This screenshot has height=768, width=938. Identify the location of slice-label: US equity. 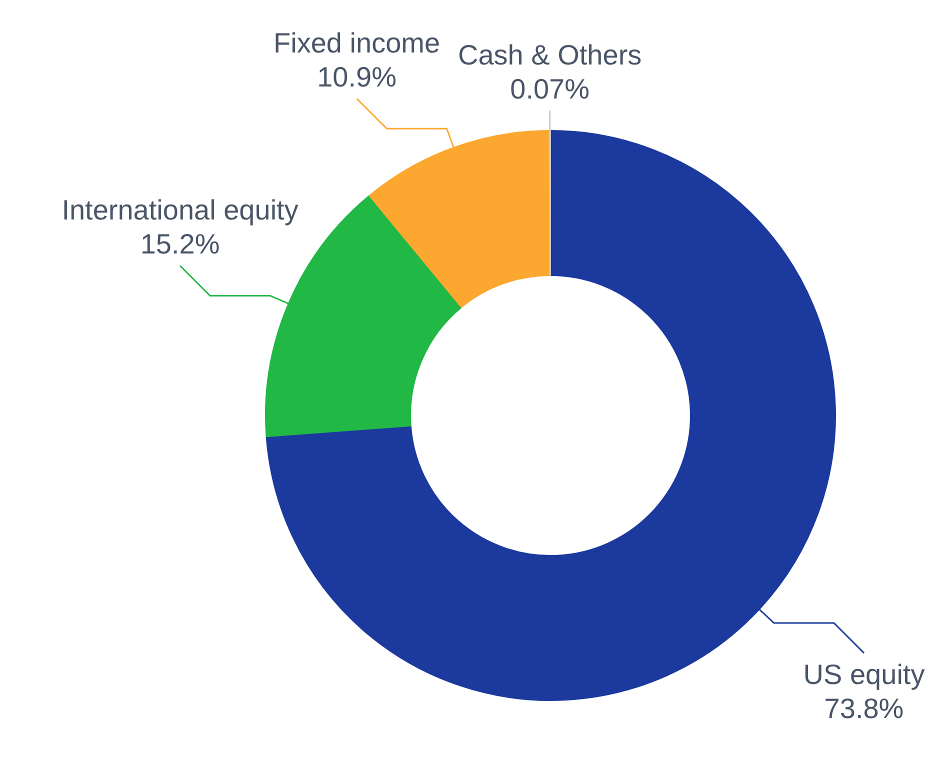
(864, 674).